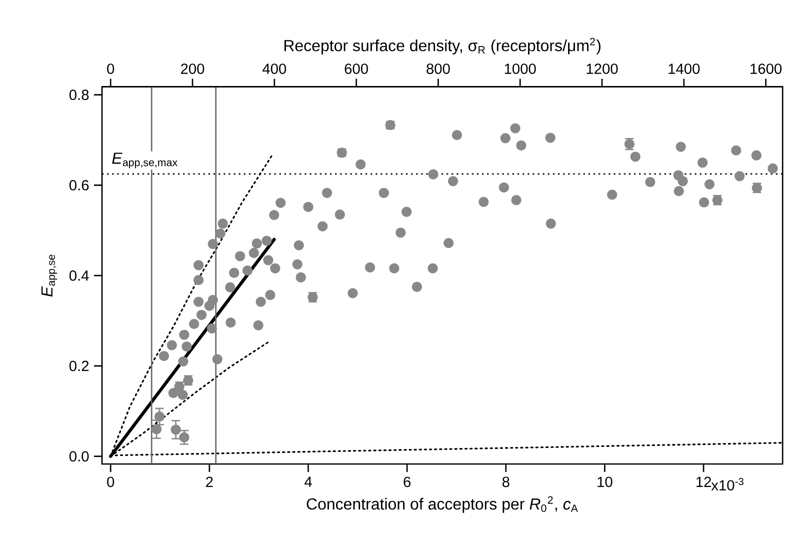 Image resolution: width=795 pixels, height=547 pixels. I want to click on x2-tick-label: 1000, so click(520, 69).